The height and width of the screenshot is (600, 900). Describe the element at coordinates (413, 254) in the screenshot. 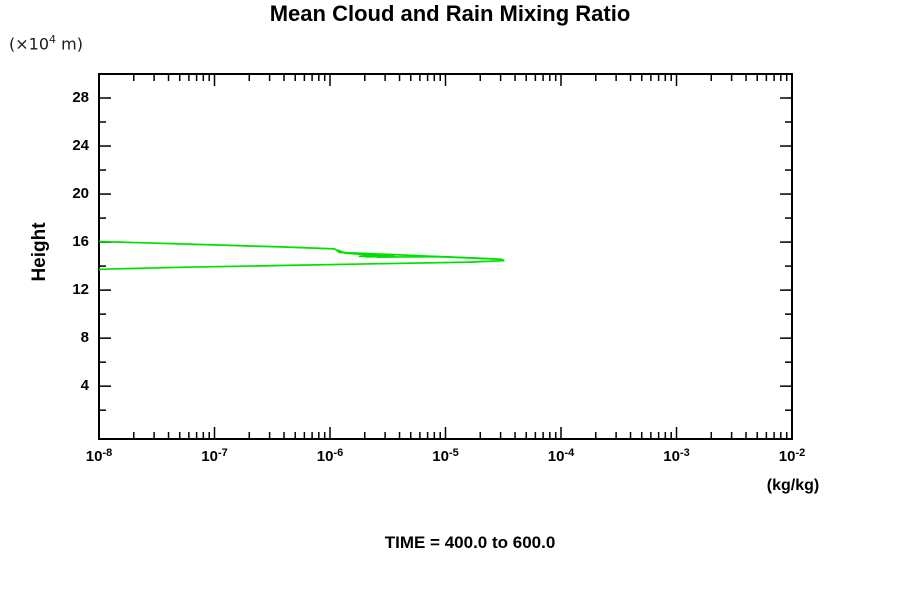

I see `secondary-profile-overlap` at that location.